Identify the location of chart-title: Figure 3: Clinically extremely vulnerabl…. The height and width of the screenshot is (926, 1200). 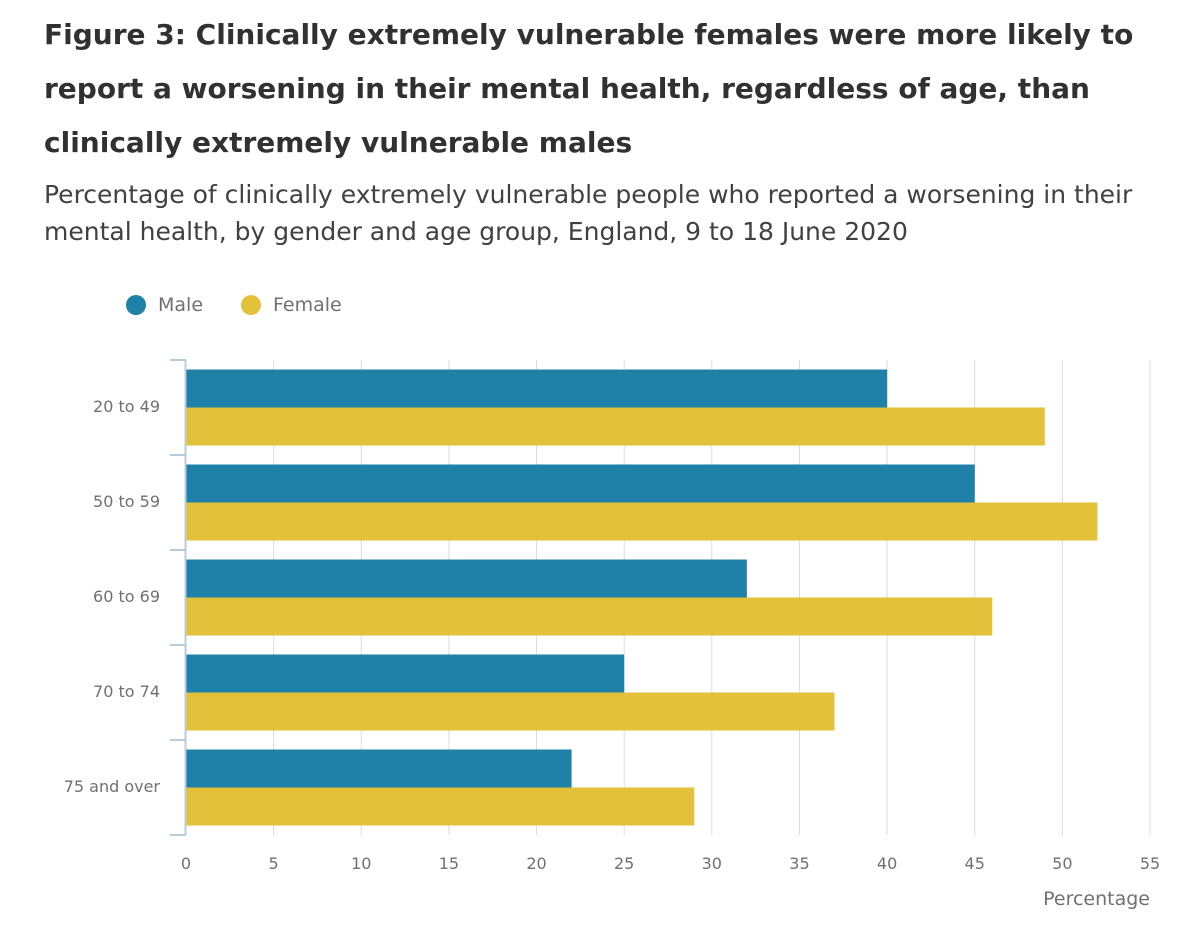
(589, 88).